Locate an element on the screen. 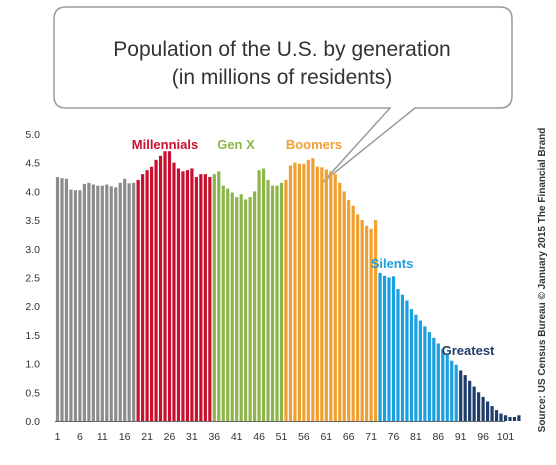 The image size is (556, 465). y-axis: 0.0 0.5 1.0 1.5 2.0 2.5 3.0 3.5 4.0 4.5 5.0 is located at coordinates (32, 278).